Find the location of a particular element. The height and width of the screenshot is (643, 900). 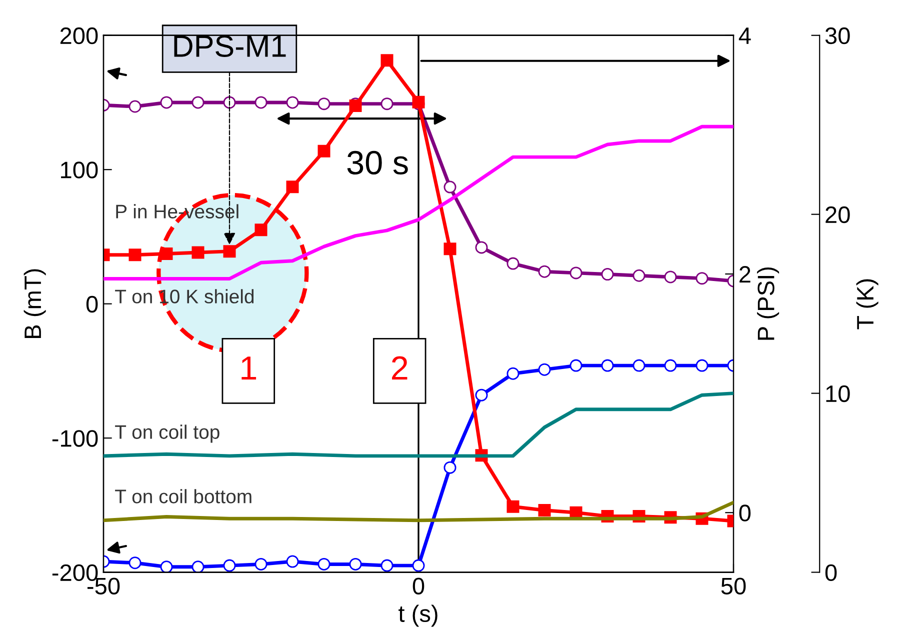

y3-tick-label: 30 is located at coordinates (837, 35).